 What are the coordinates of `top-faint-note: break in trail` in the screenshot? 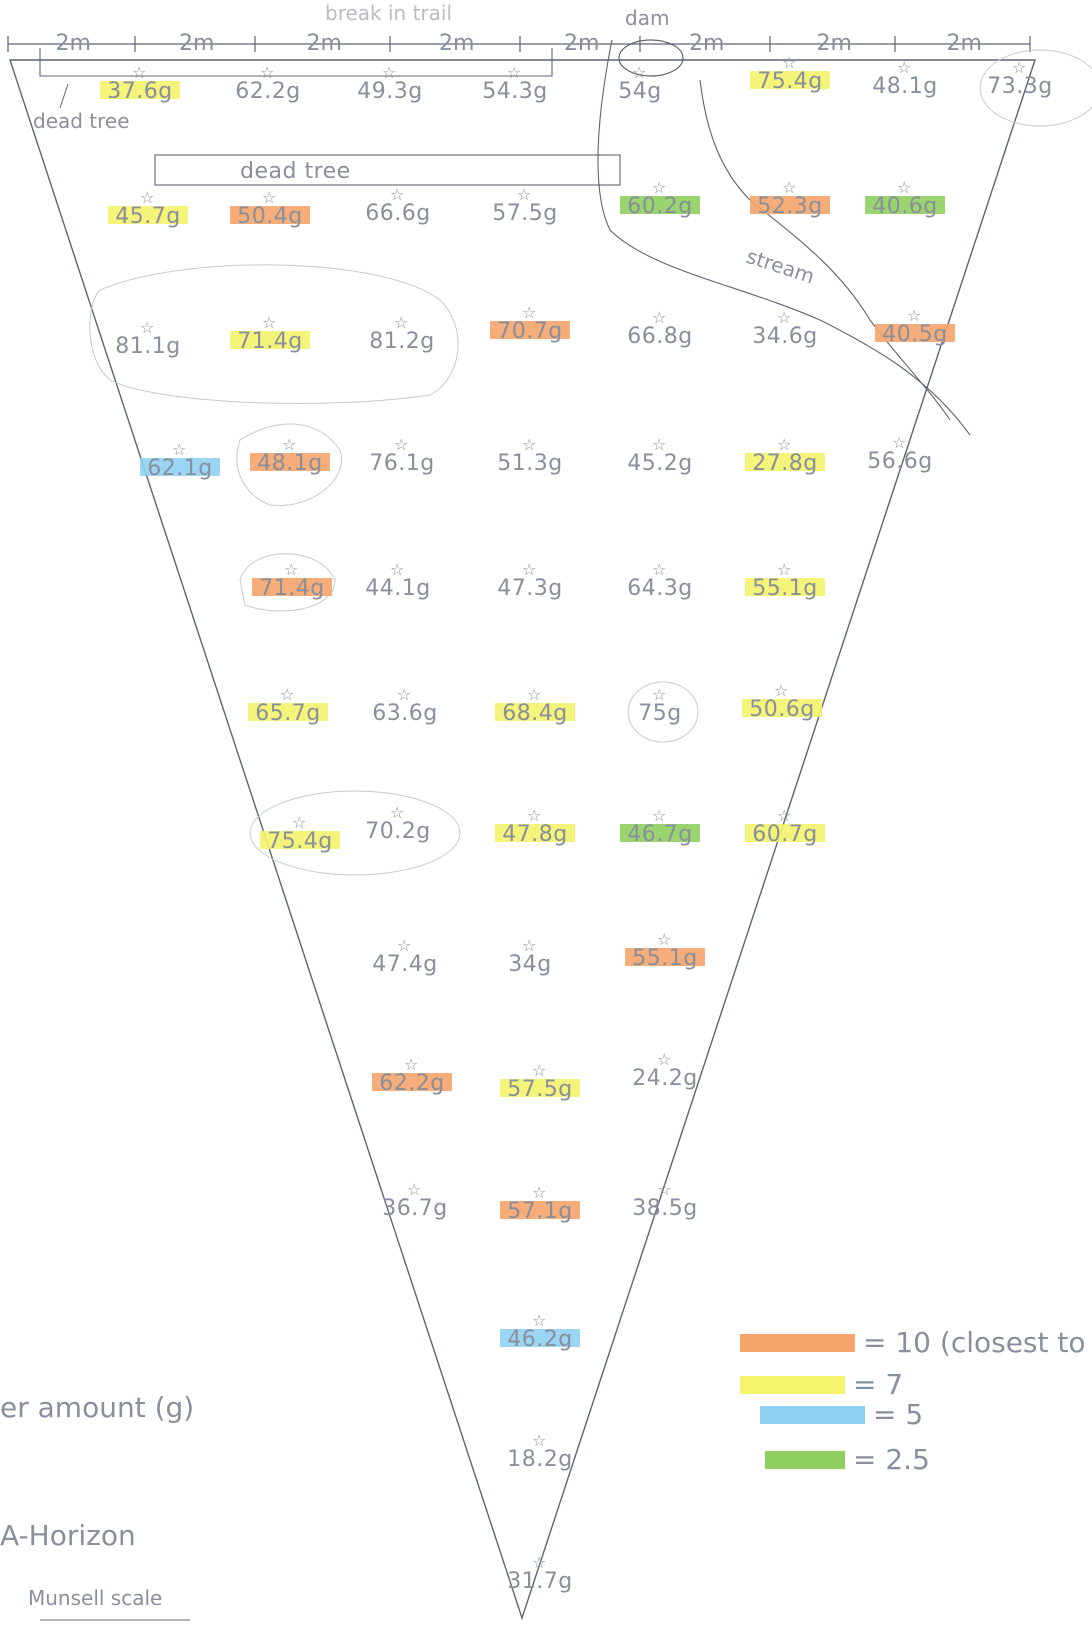 It's located at (388, 13).